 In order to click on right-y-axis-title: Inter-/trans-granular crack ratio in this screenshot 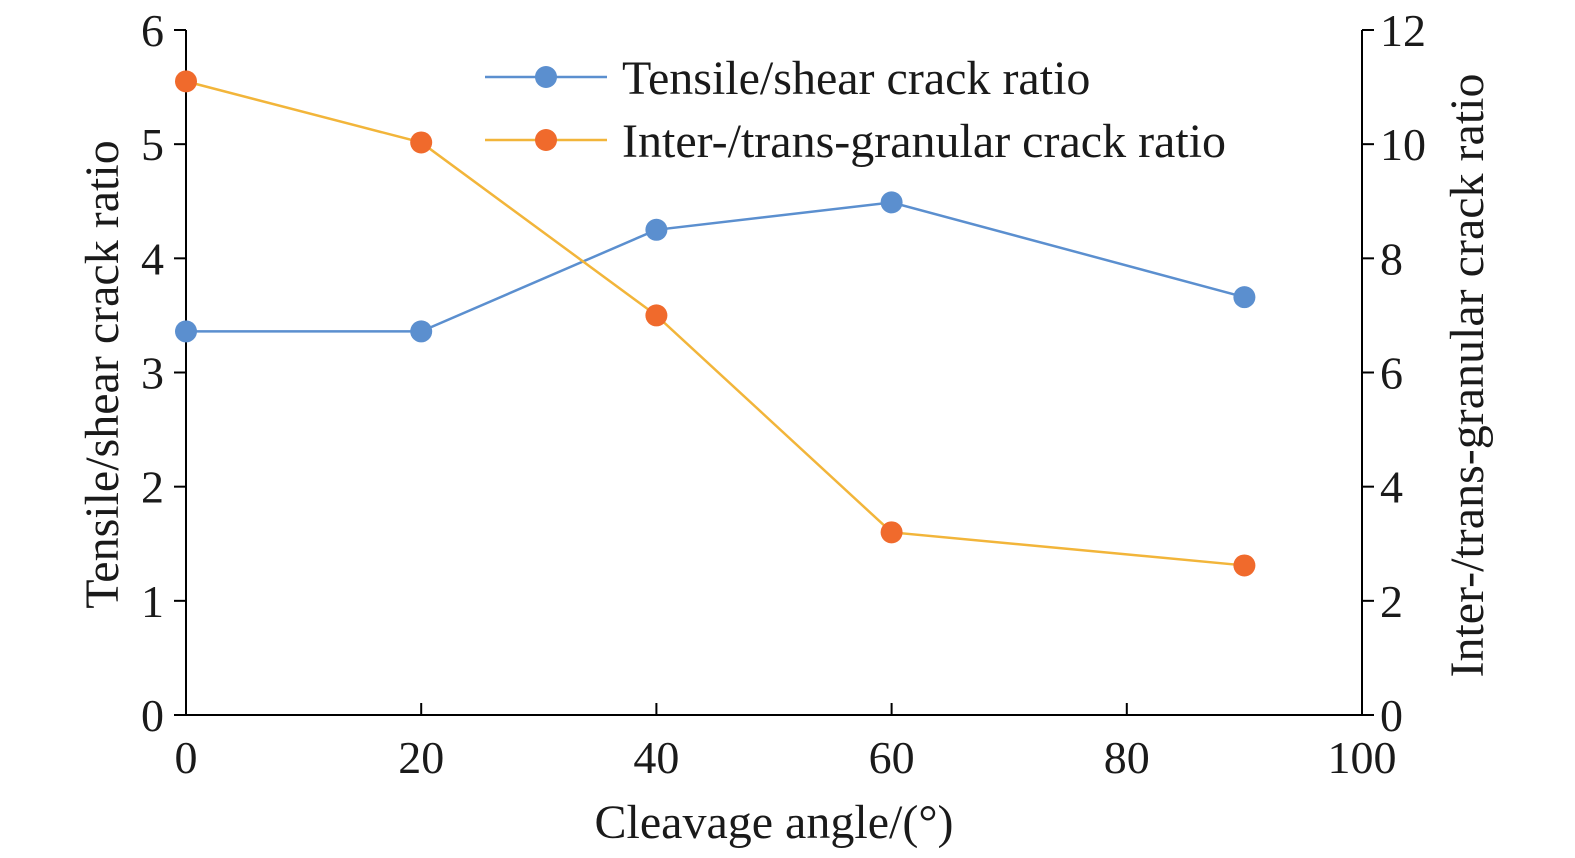, I will do `click(1467, 375)`.